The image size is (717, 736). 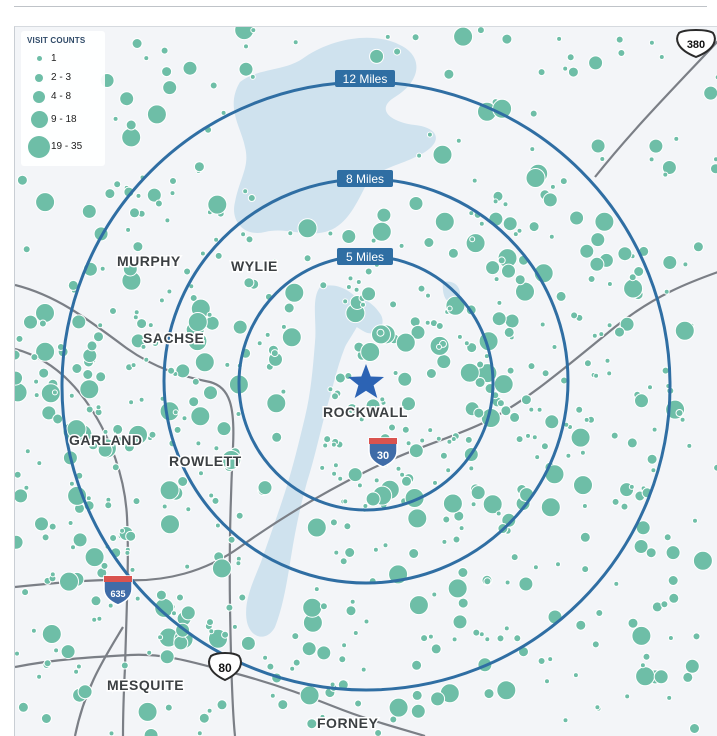 I want to click on store-location-star-icon, so click(x=366, y=381).